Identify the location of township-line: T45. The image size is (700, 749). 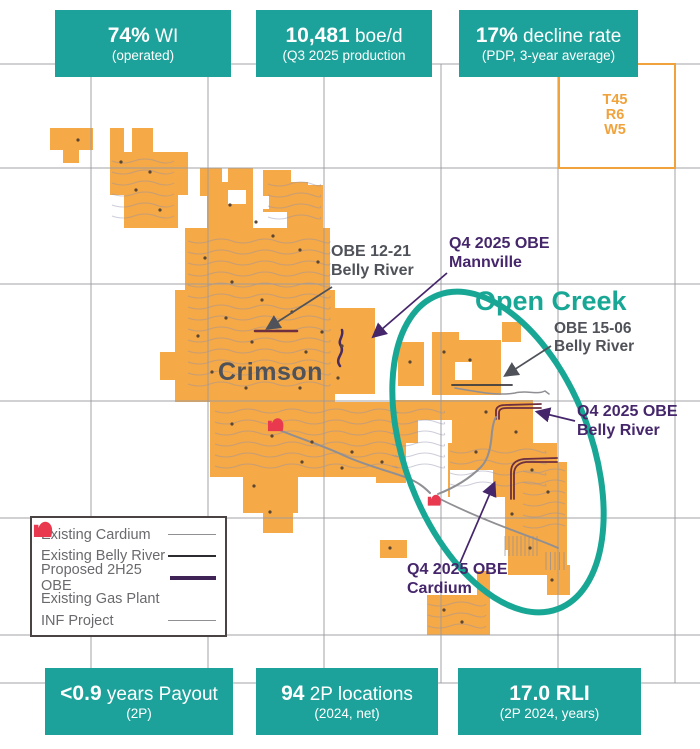
(615, 100).